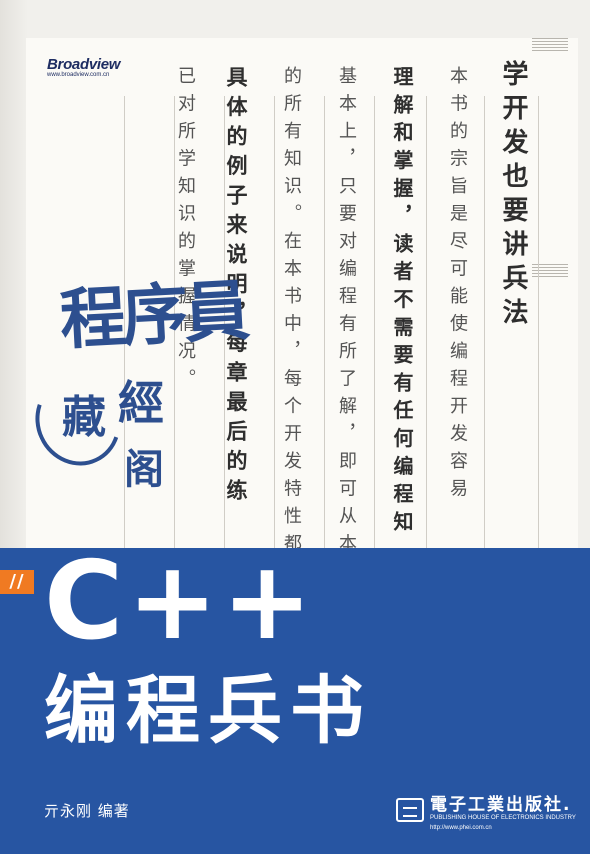 This screenshot has height=854, width=590. Describe the element at coordinates (78, 75) in the screenshot. I see `brand-url: www.broadview.com.cn` at that location.